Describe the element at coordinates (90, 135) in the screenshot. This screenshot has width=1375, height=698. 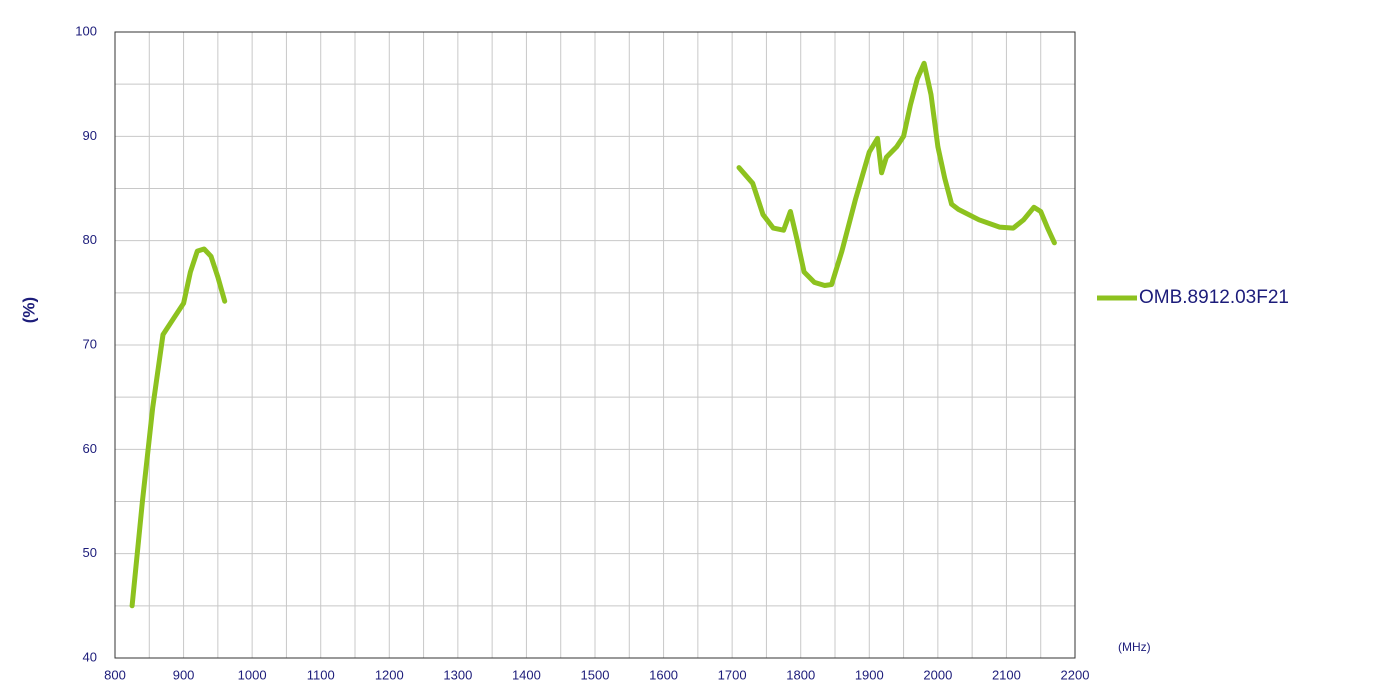
I see `y-tick-label: 90` at that location.